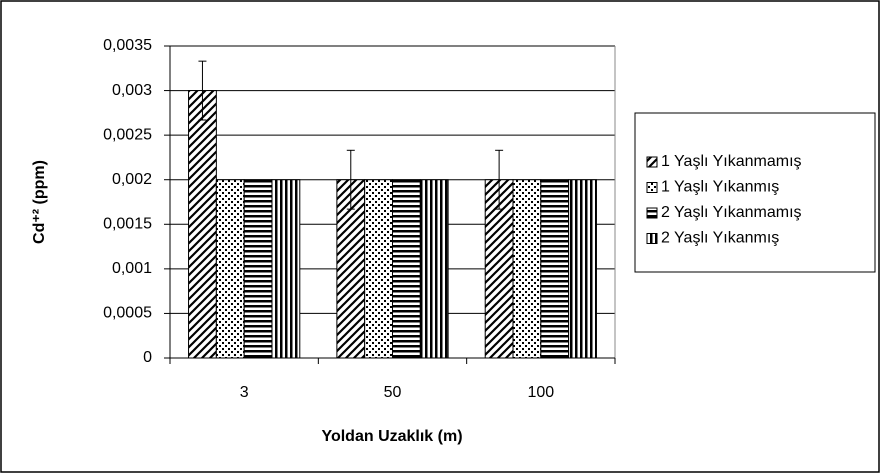 Image resolution: width=880 pixels, height=473 pixels. What do you see at coordinates (127, 313) in the screenshot?
I see `y-tick-label: 0,0005` at bounding box center [127, 313].